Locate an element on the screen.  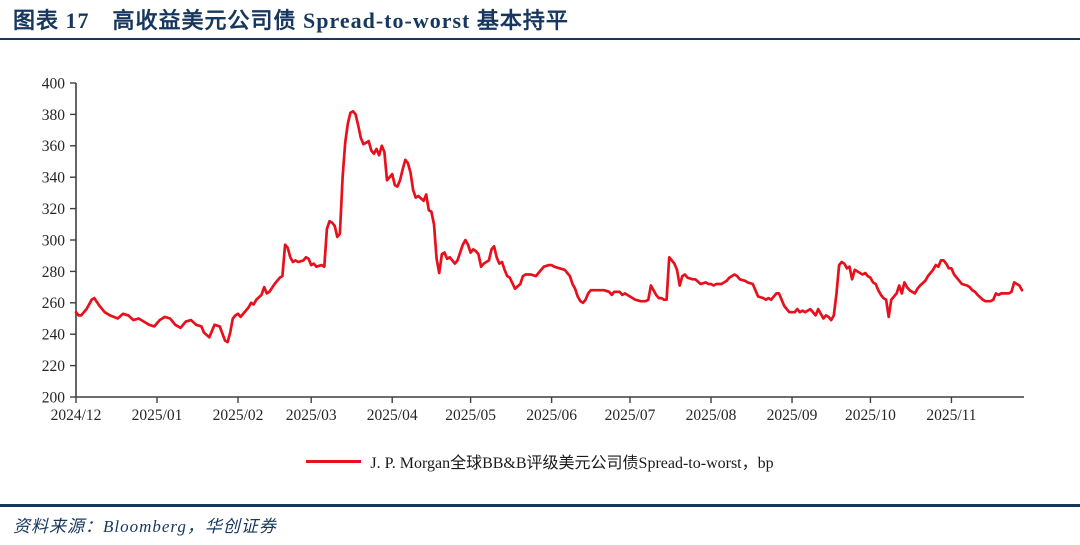
x-tick-label: 2025/06 is located at coordinates (551, 415).